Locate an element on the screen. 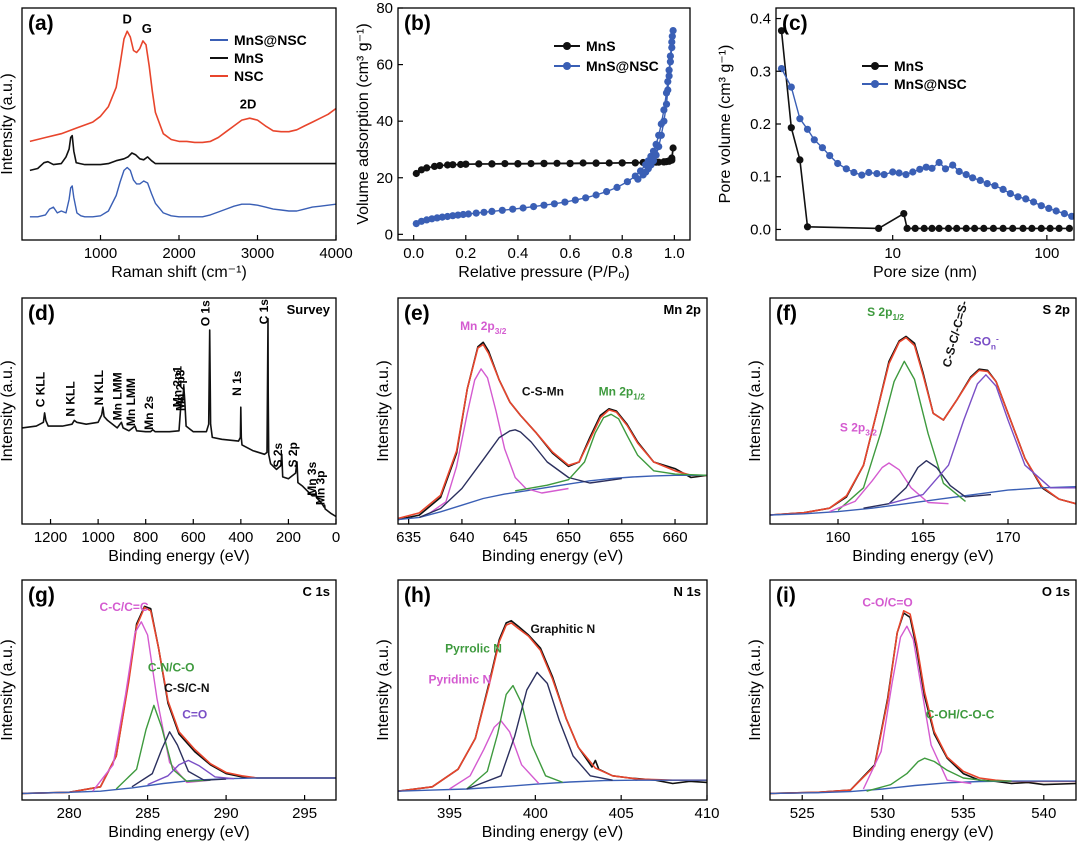 Image resolution: width=1080 pixels, height=860 pixels. x-tick-label: 600 is located at coordinates (193, 537).